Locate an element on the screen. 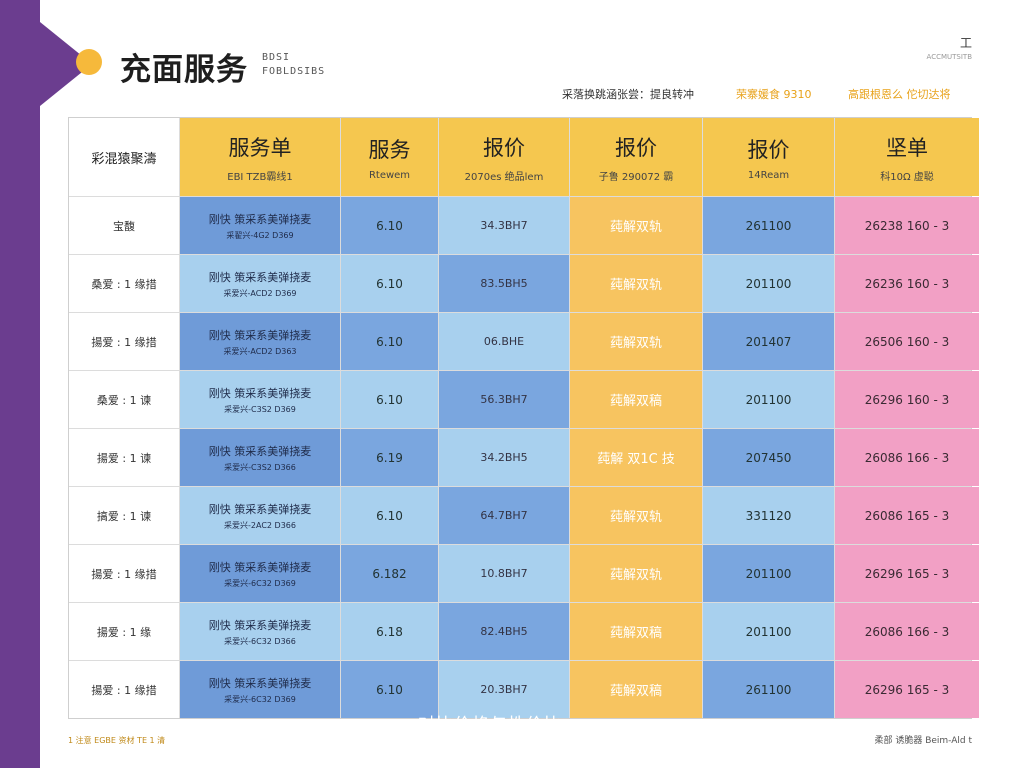 The width and height of the screenshot is (1024, 768). service-value-cell: 6.18 is located at coordinates (389, 631).